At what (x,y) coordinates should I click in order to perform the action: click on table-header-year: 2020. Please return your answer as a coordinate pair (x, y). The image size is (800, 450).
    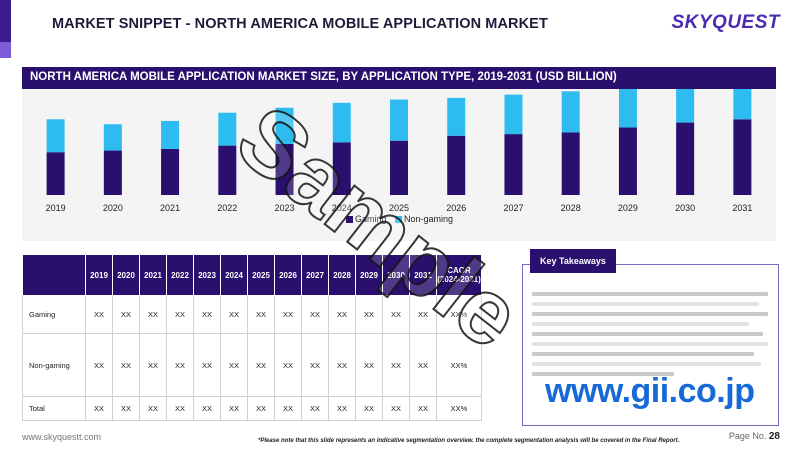
    Looking at the image, I should click on (126, 275).